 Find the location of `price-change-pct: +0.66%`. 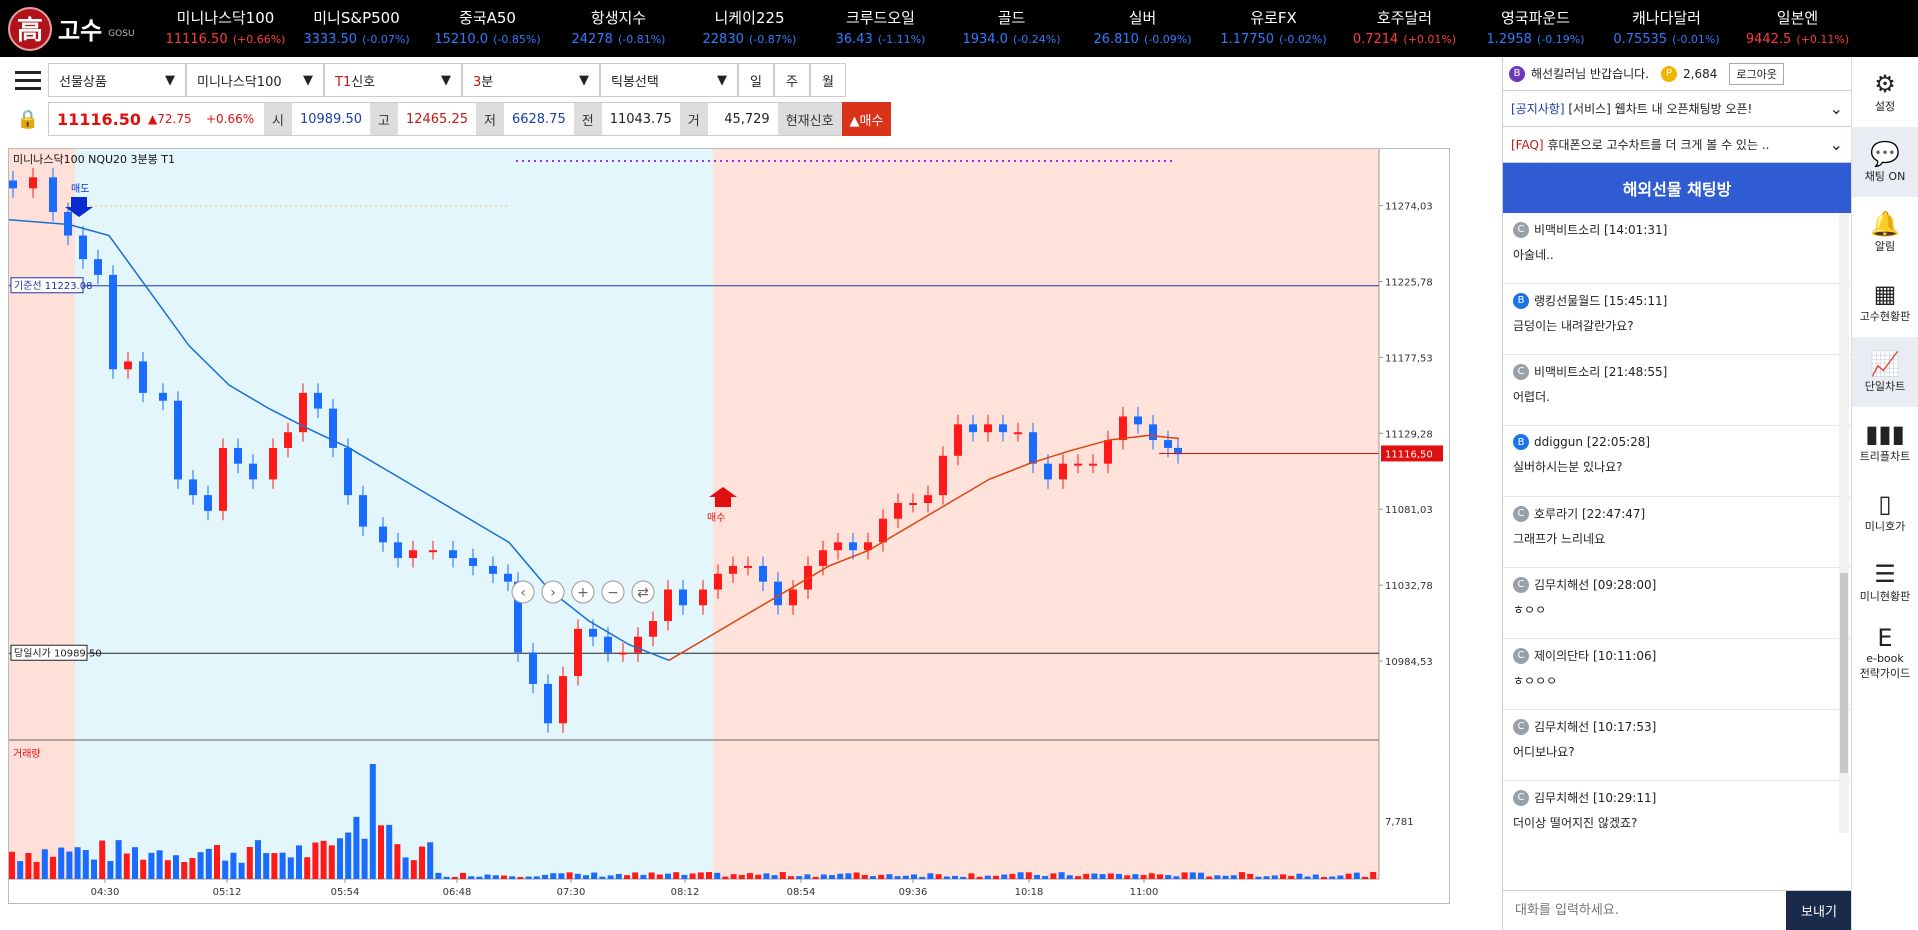

price-change-pct: +0.66% is located at coordinates (231, 119).